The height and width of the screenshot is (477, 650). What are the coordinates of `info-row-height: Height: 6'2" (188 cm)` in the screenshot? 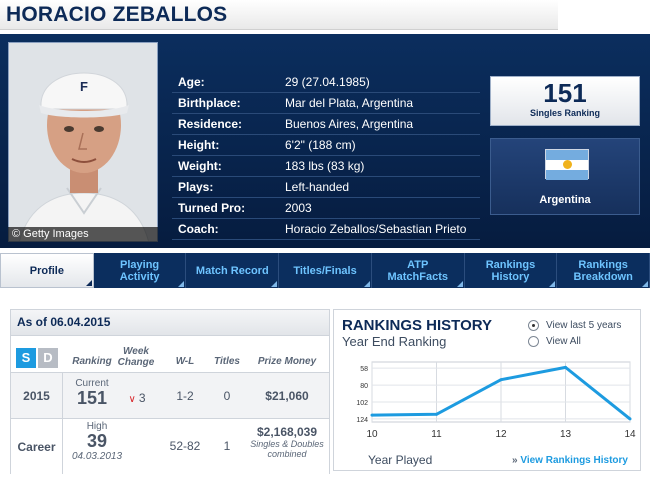 It's located at (326, 145).